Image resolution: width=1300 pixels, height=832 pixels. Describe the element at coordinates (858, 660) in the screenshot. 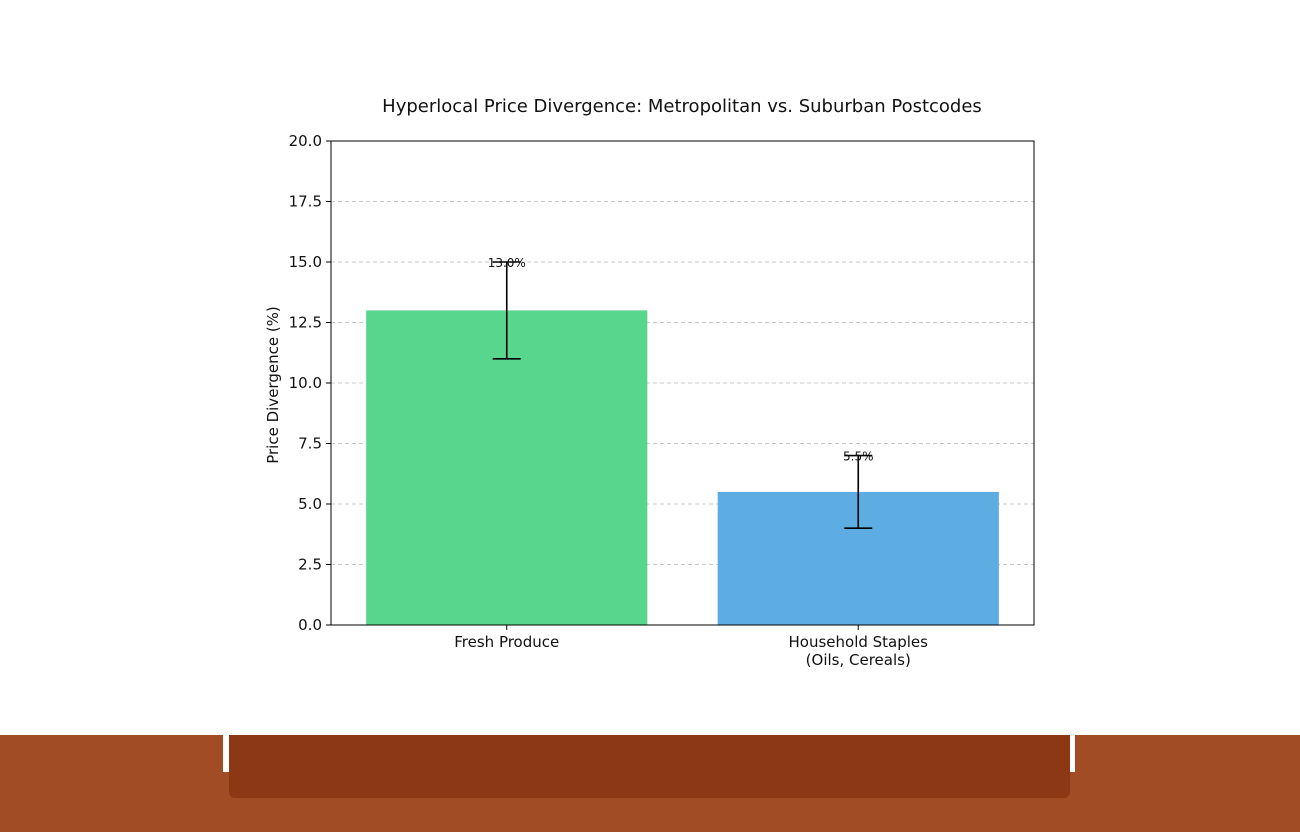

I see `x-tick-label: (Oils, Cereals)` at that location.